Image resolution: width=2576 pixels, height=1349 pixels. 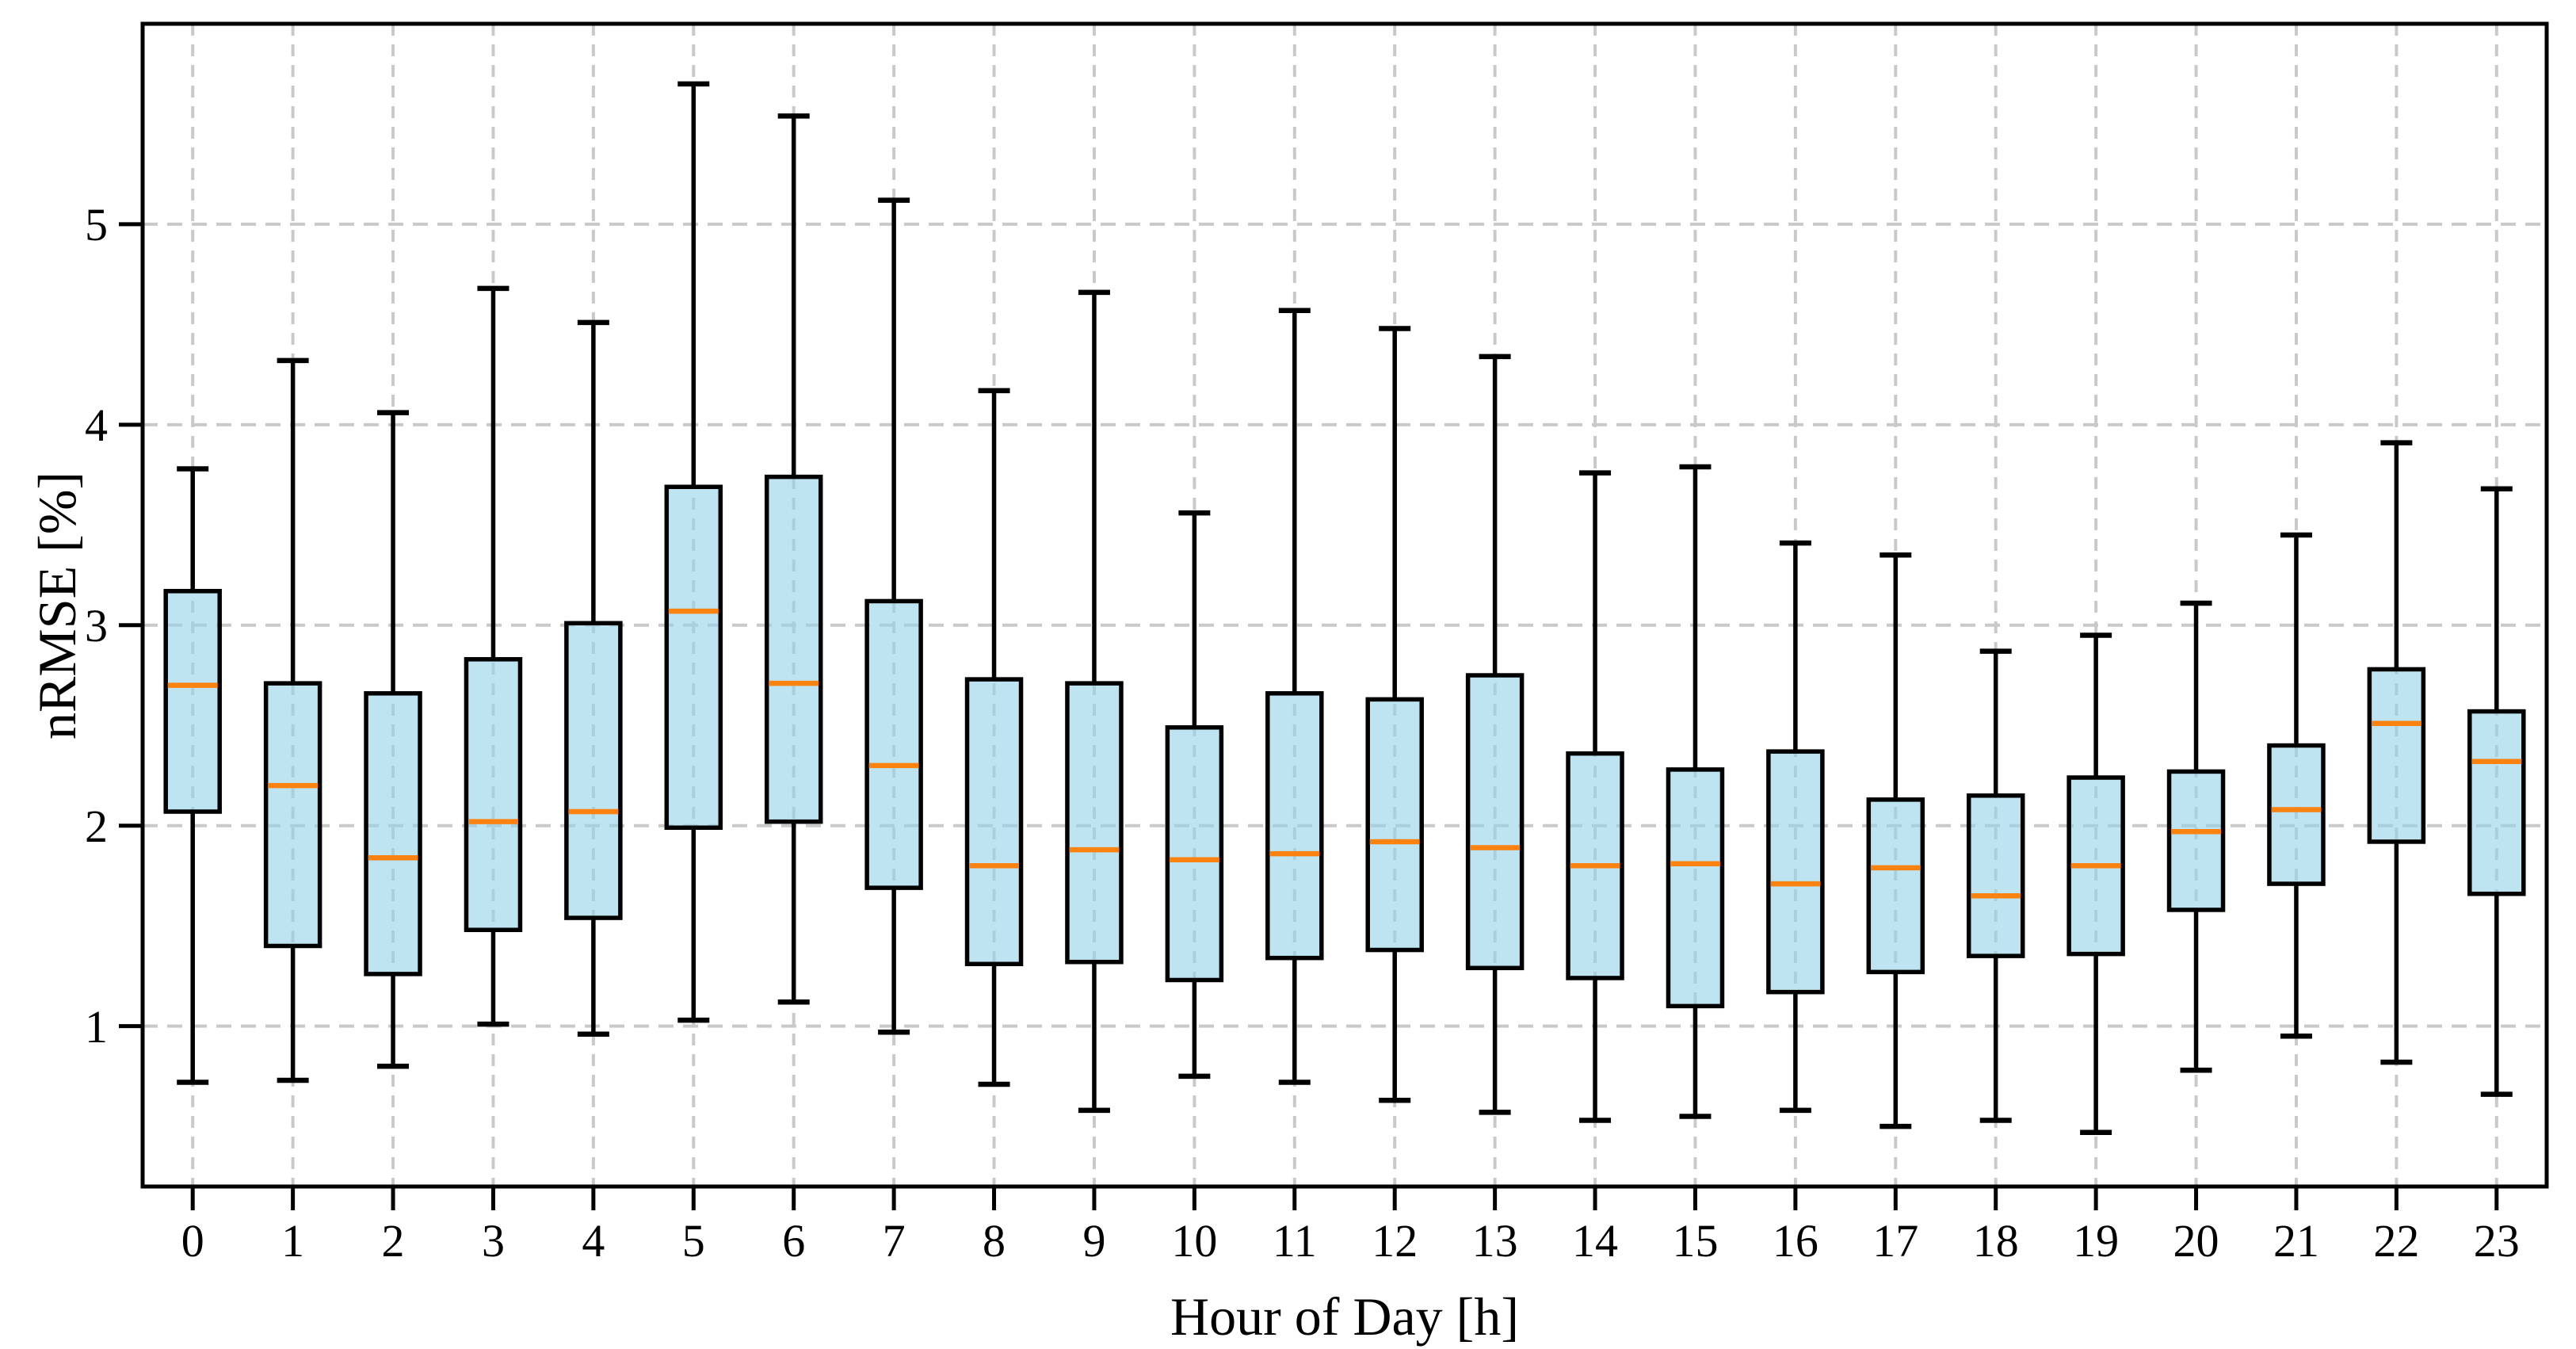 I want to click on x-tick-label: 23, so click(x=2497, y=1241).